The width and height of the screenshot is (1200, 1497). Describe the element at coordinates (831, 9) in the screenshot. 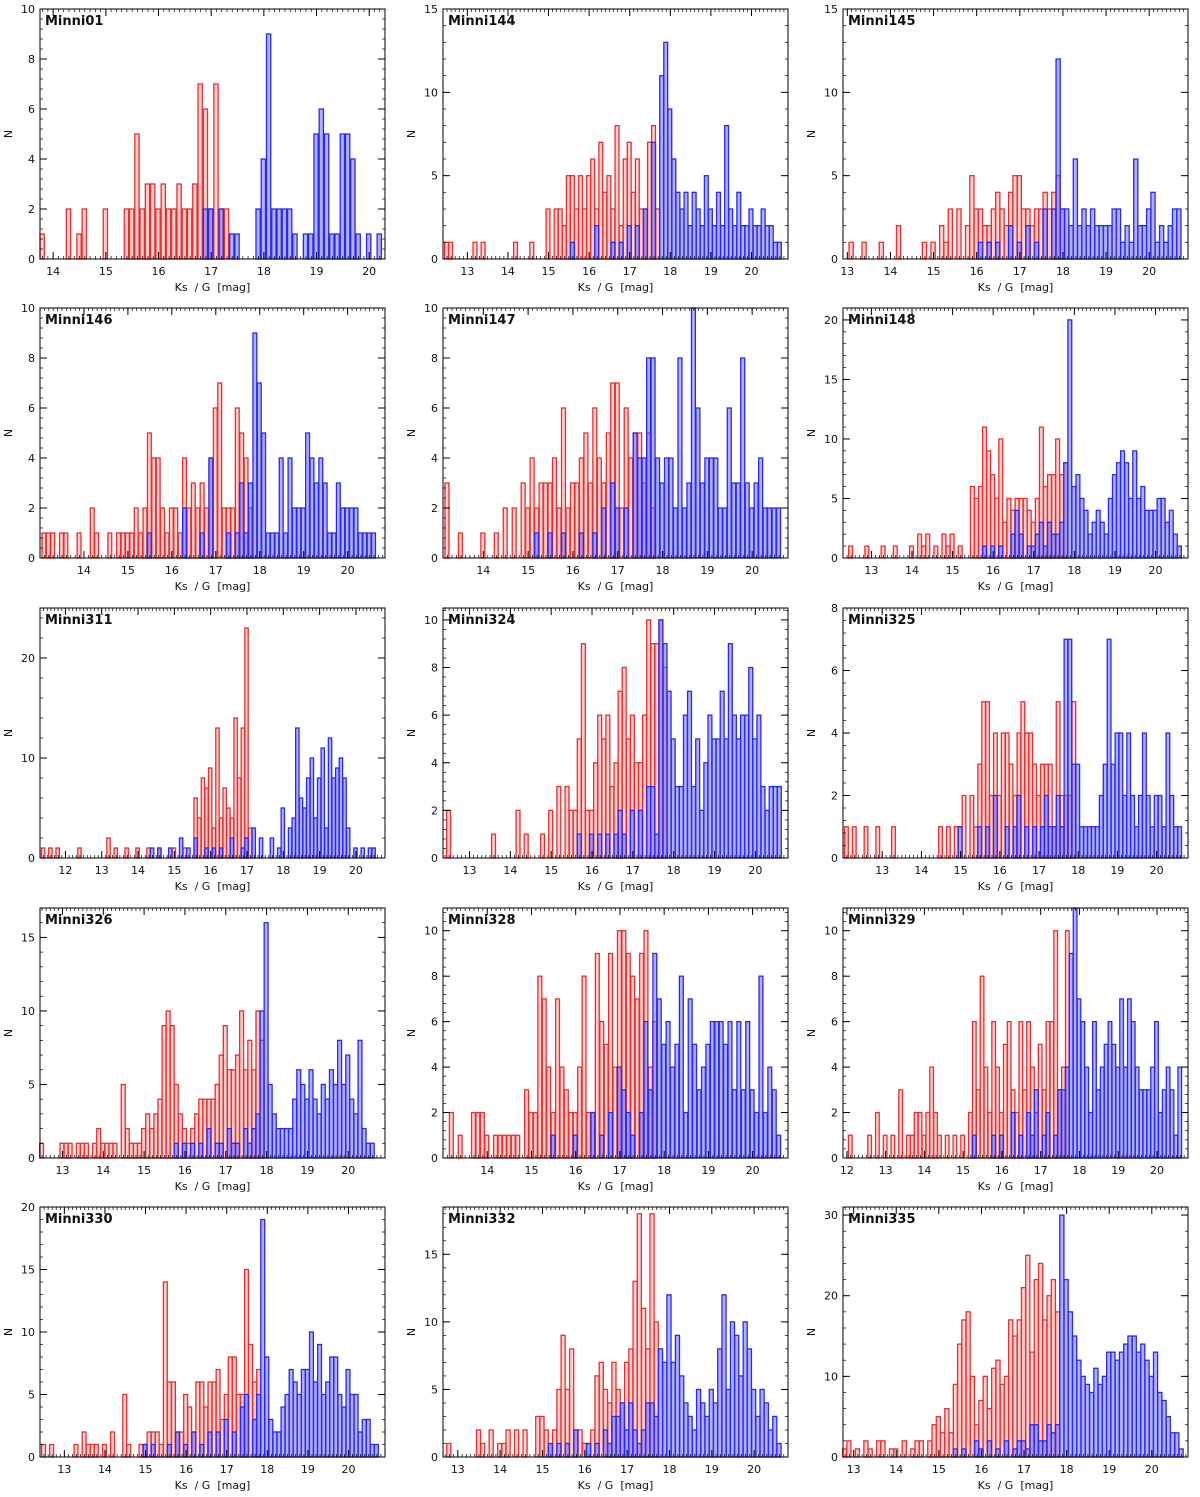

I see `y-tick-label: 15` at that location.